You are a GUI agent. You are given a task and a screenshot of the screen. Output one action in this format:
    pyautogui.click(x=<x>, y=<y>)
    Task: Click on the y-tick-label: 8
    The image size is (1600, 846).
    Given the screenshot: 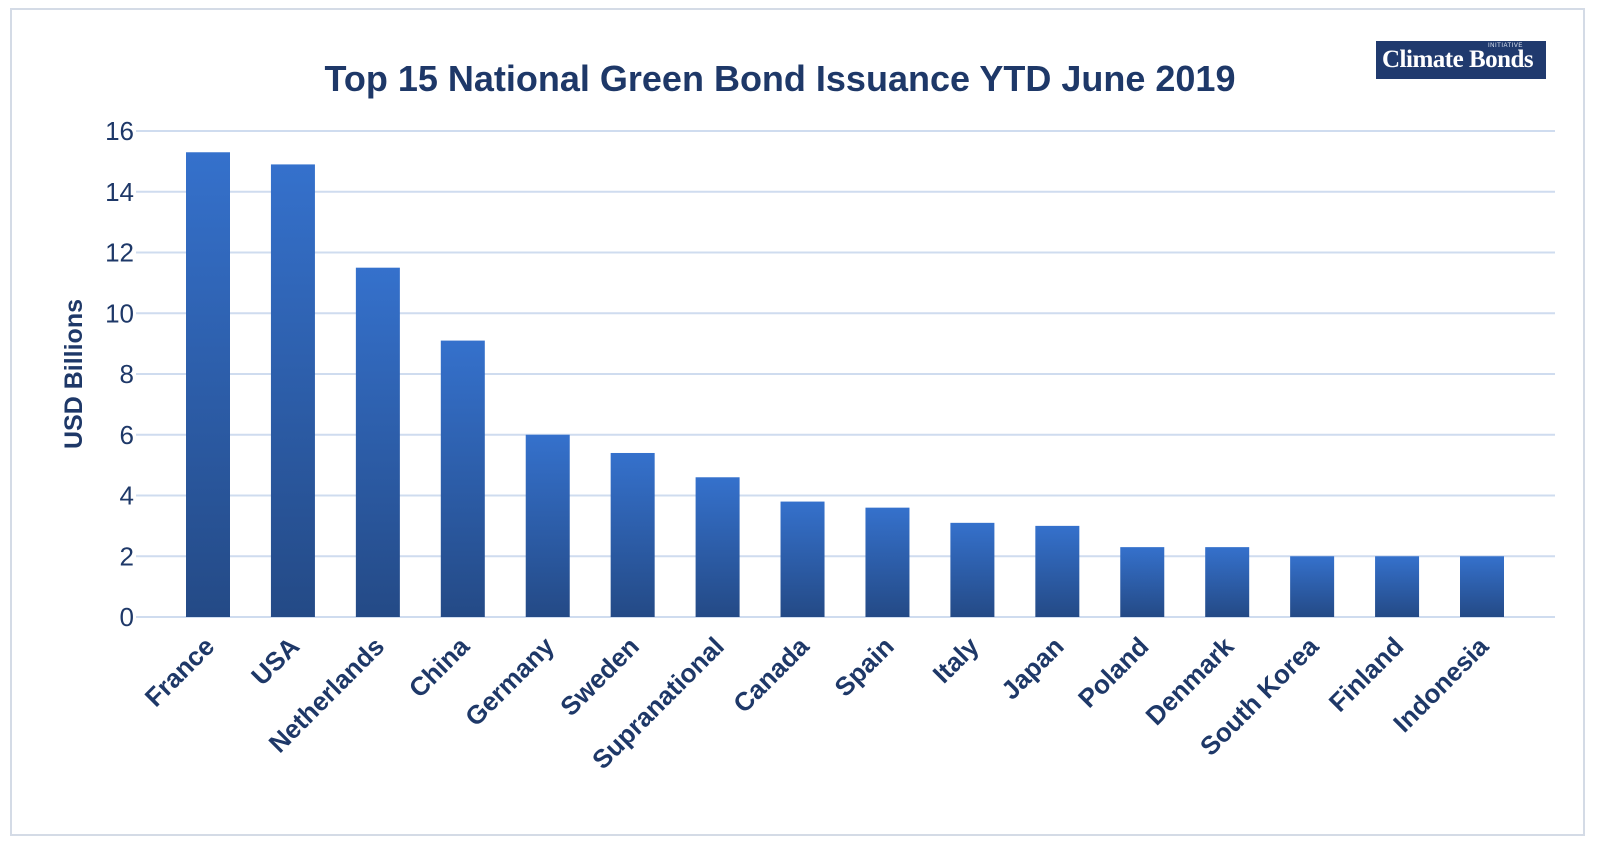 What is the action you would take?
    pyautogui.click(x=127, y=374)
    